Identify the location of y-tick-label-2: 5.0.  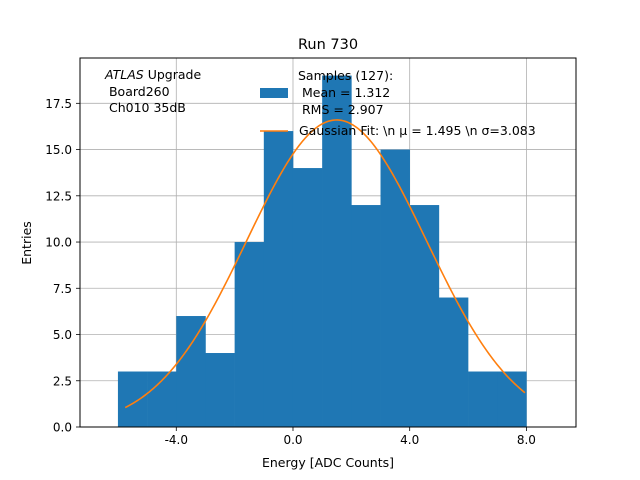
(62, 335).